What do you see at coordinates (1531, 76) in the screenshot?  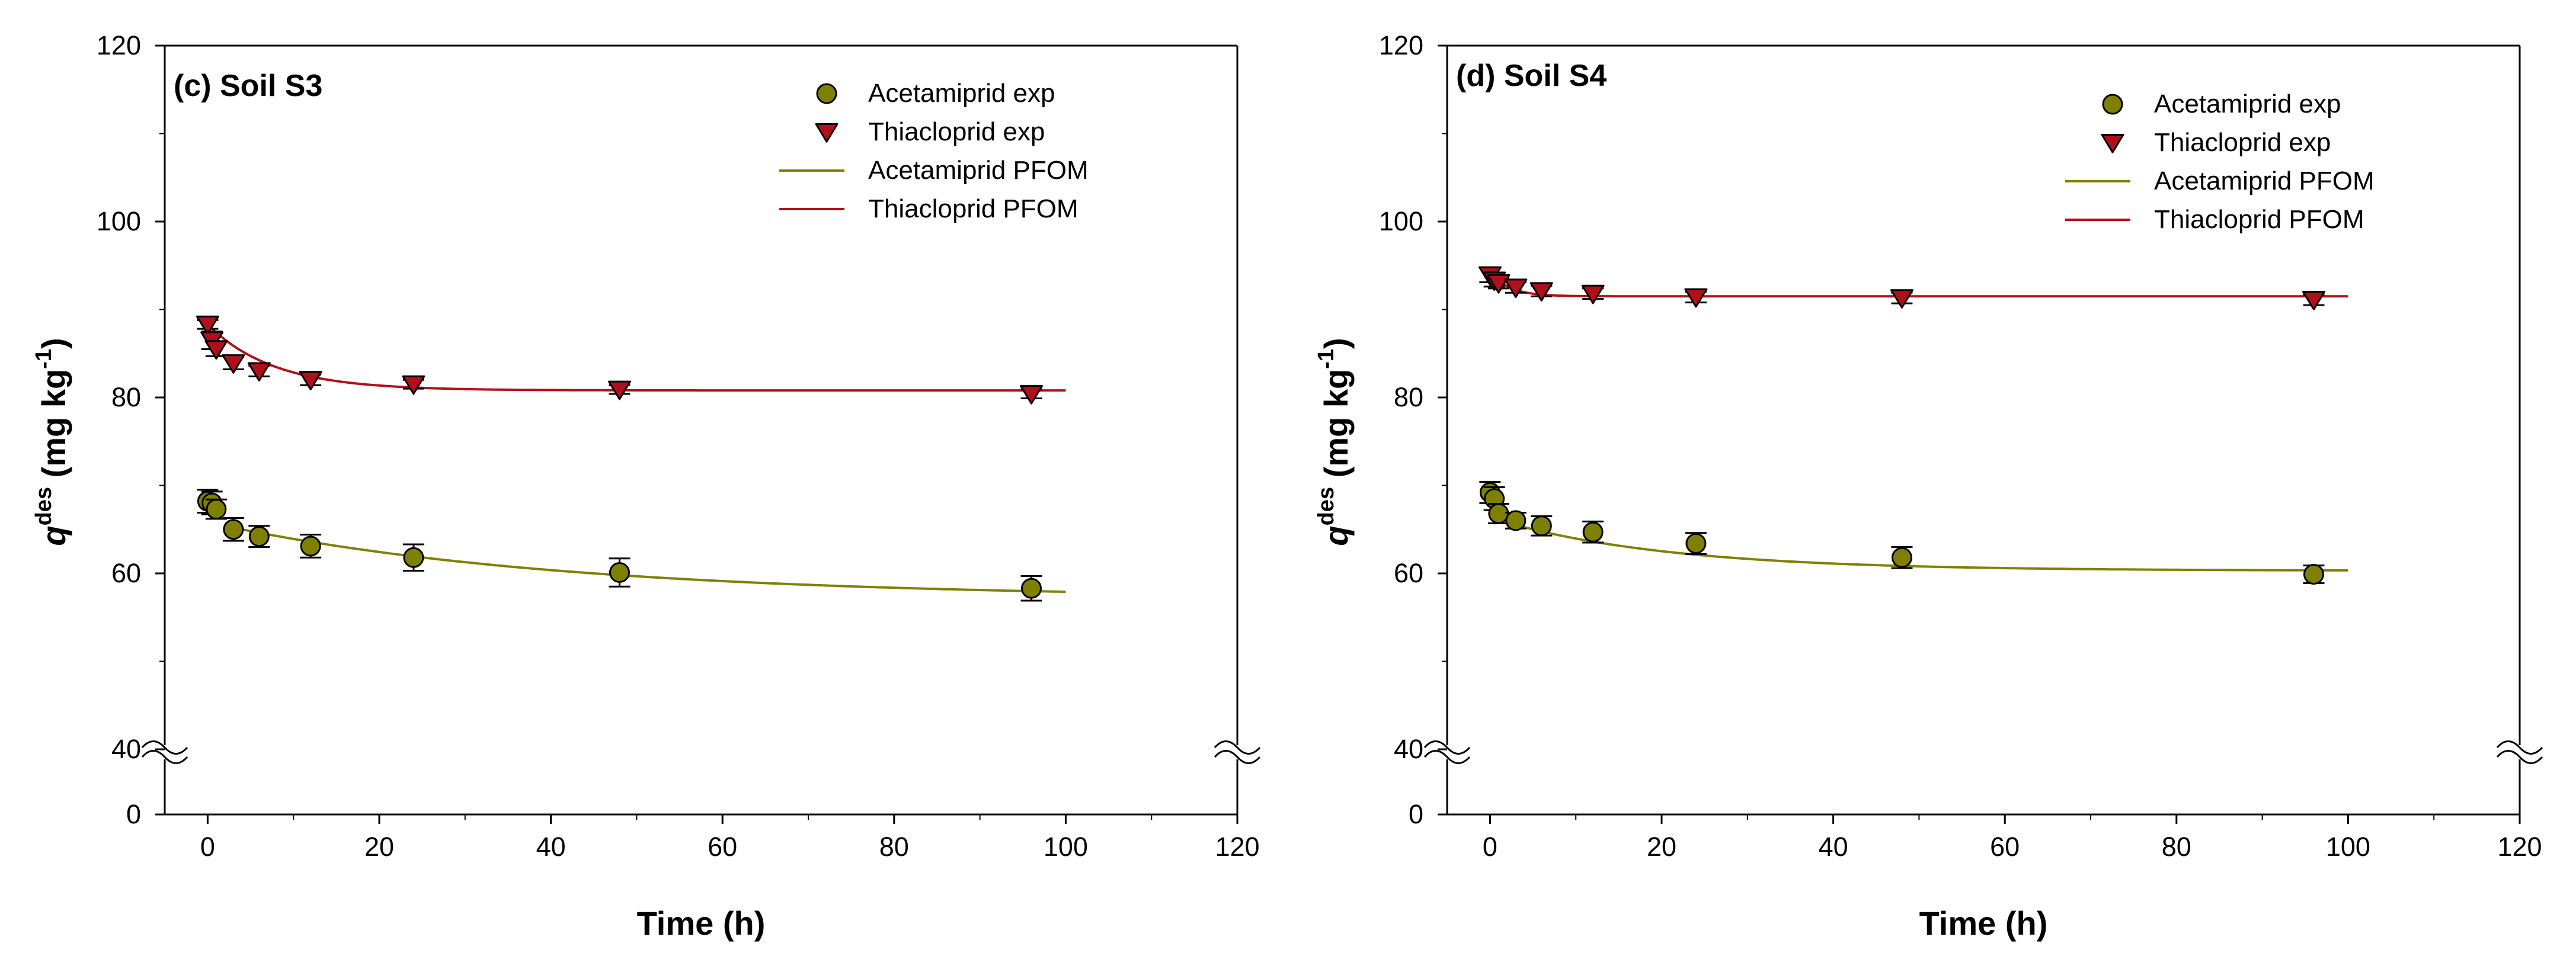 I see `panel-title: (d) Soil S4` at bounding box center [1531, 76].